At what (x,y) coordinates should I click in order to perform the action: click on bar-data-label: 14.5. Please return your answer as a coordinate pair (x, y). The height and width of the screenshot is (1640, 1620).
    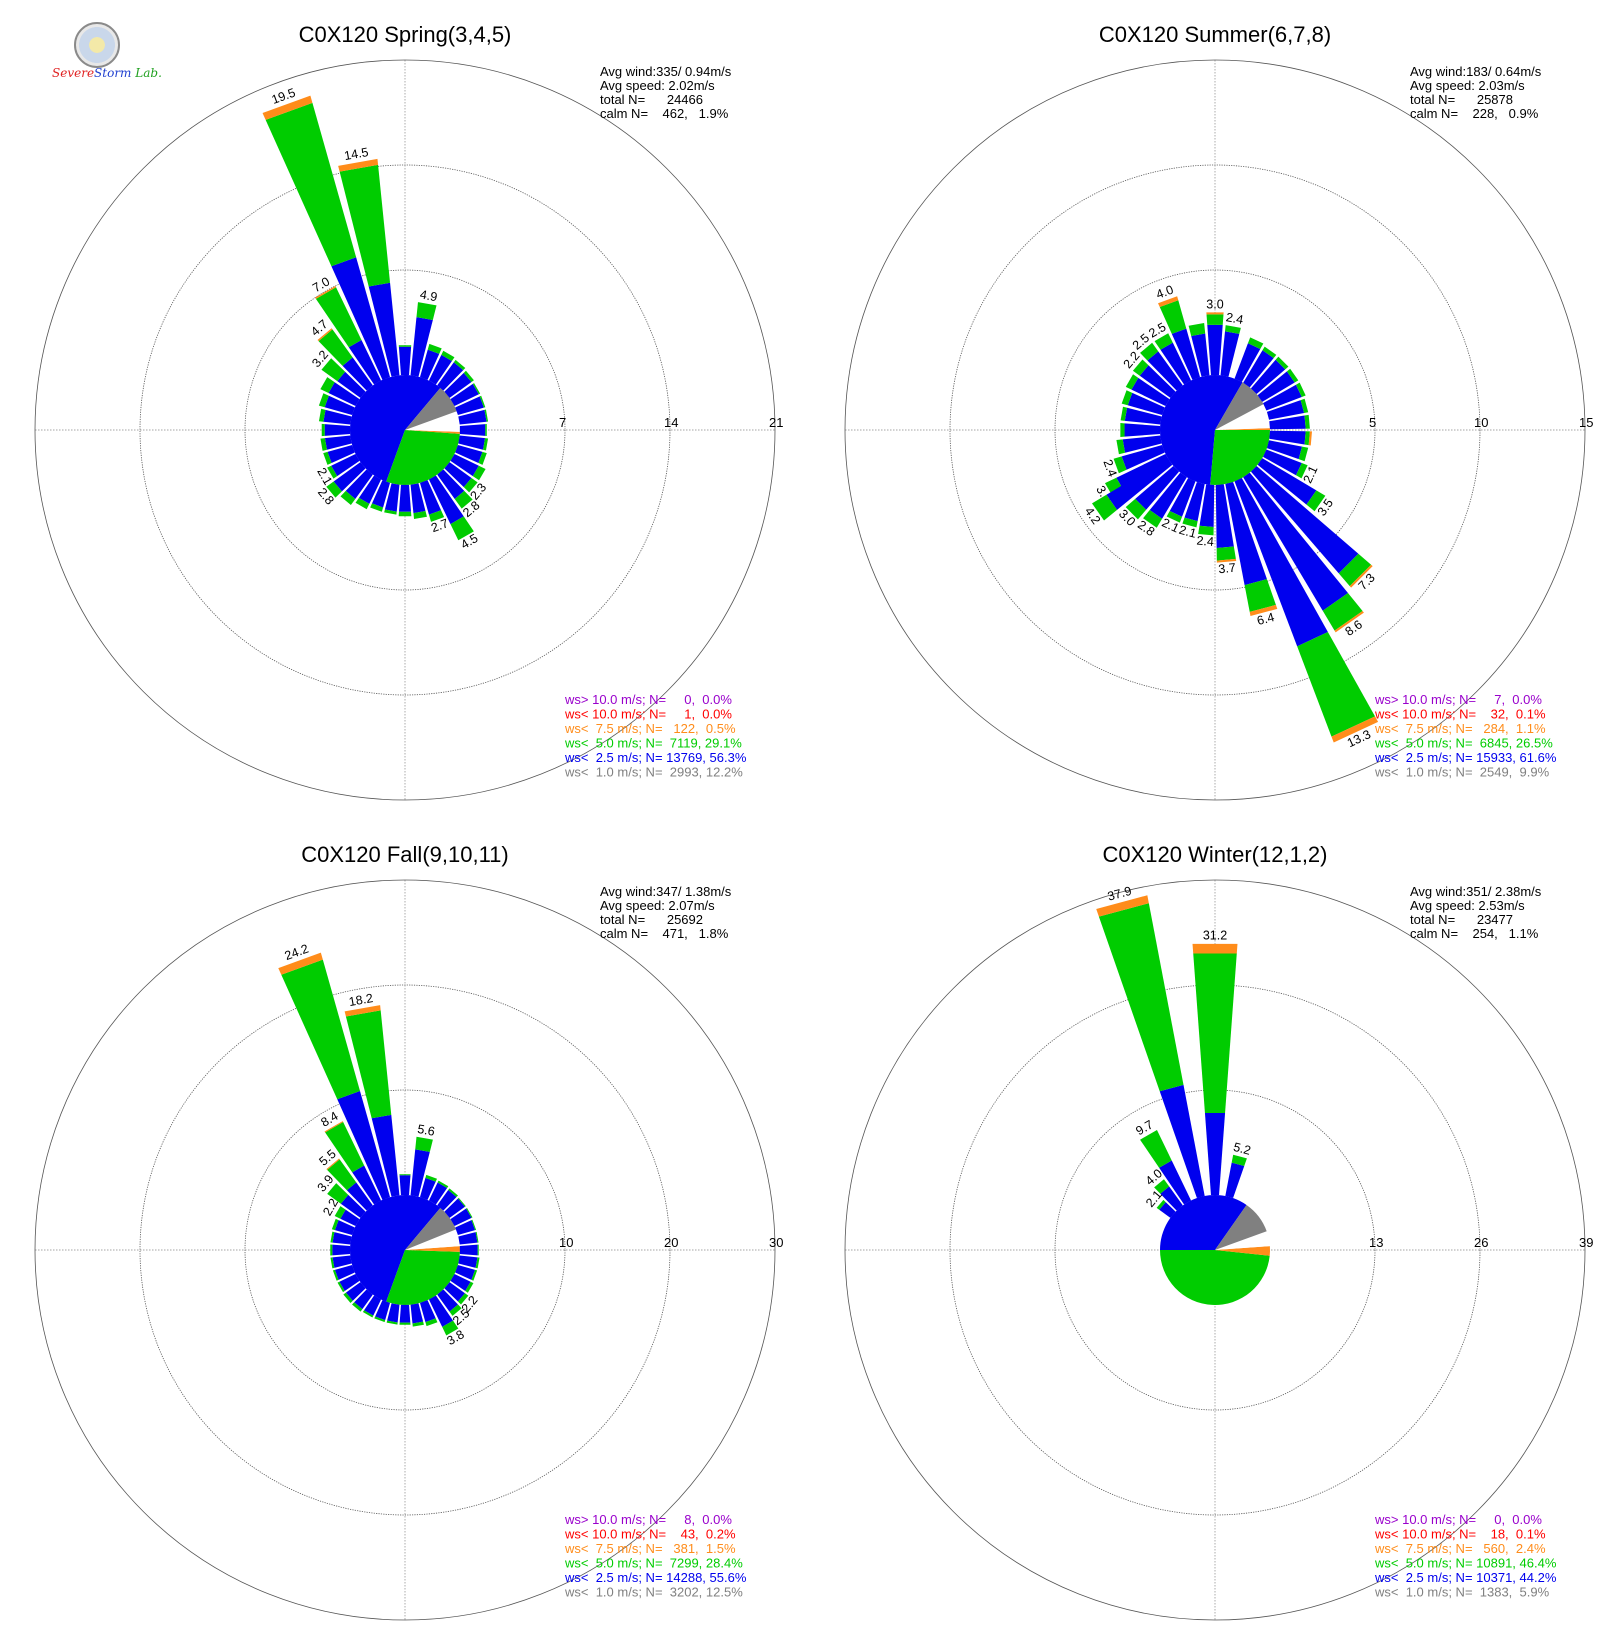
    Looking at the image, I should click on (356, 154).